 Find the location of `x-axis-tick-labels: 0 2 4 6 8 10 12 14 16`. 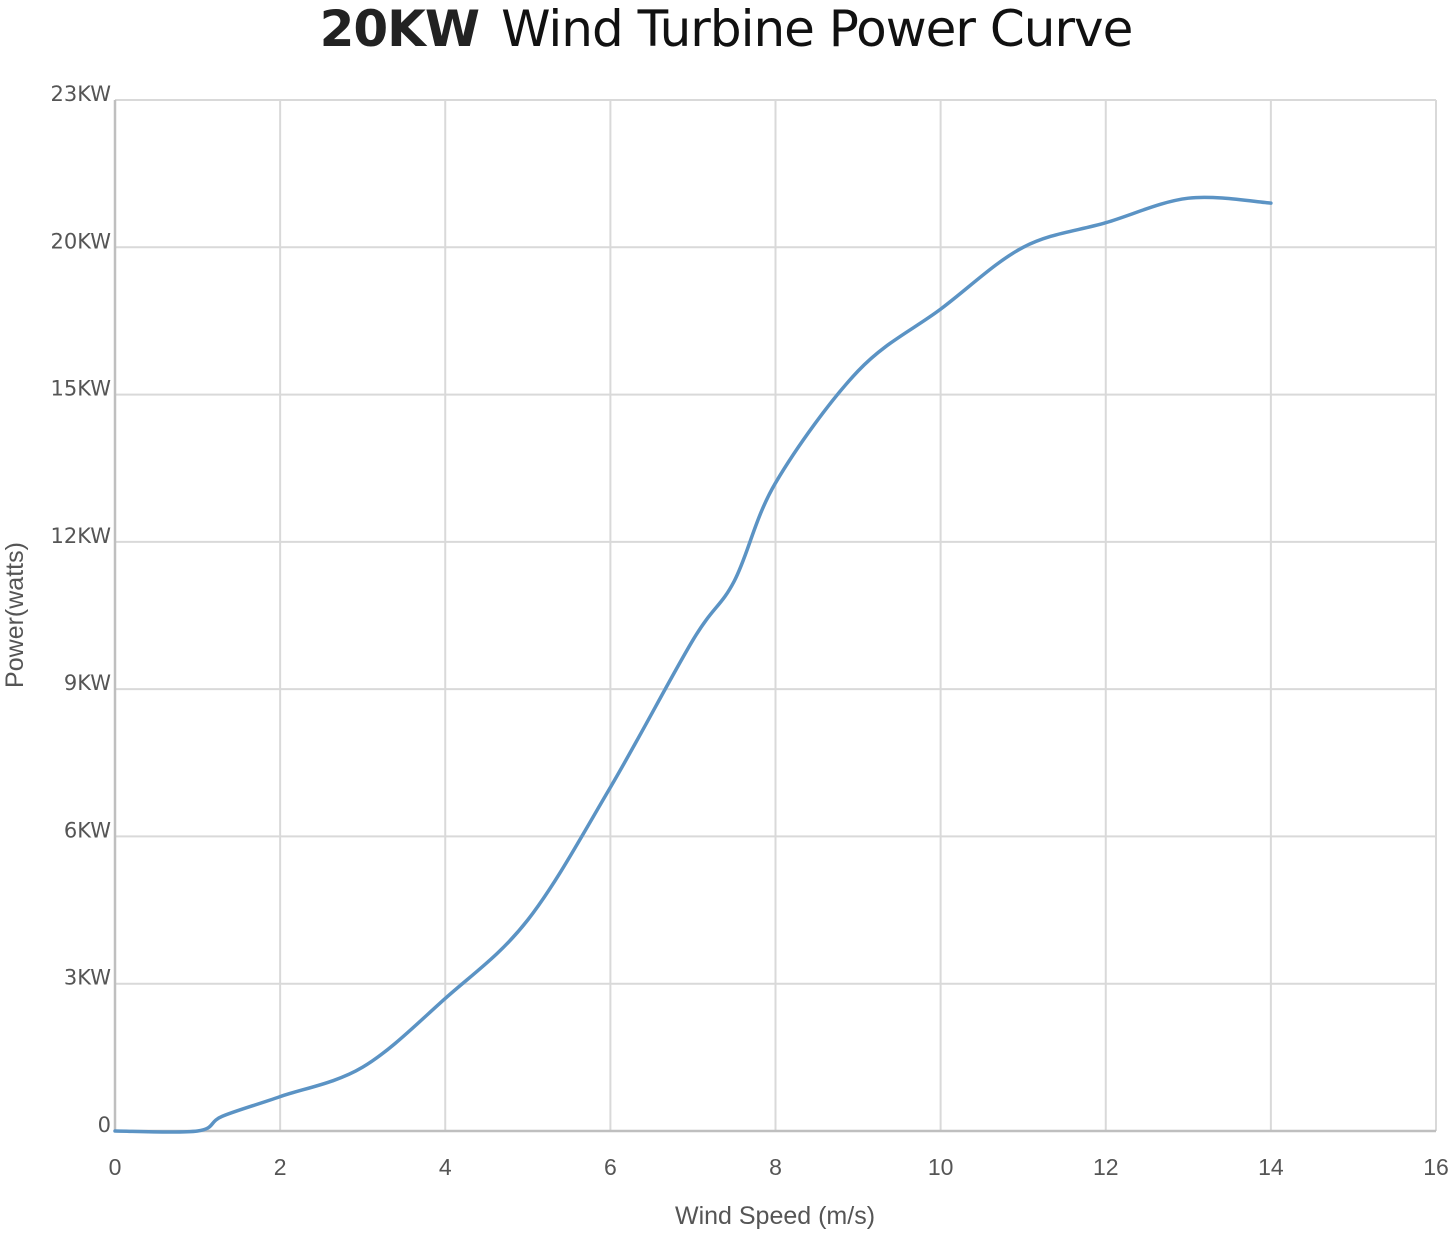

x-axis-tick-labels: 0 2 4 6 8 10 12 14 16 is located at coordinates (779, 1167).